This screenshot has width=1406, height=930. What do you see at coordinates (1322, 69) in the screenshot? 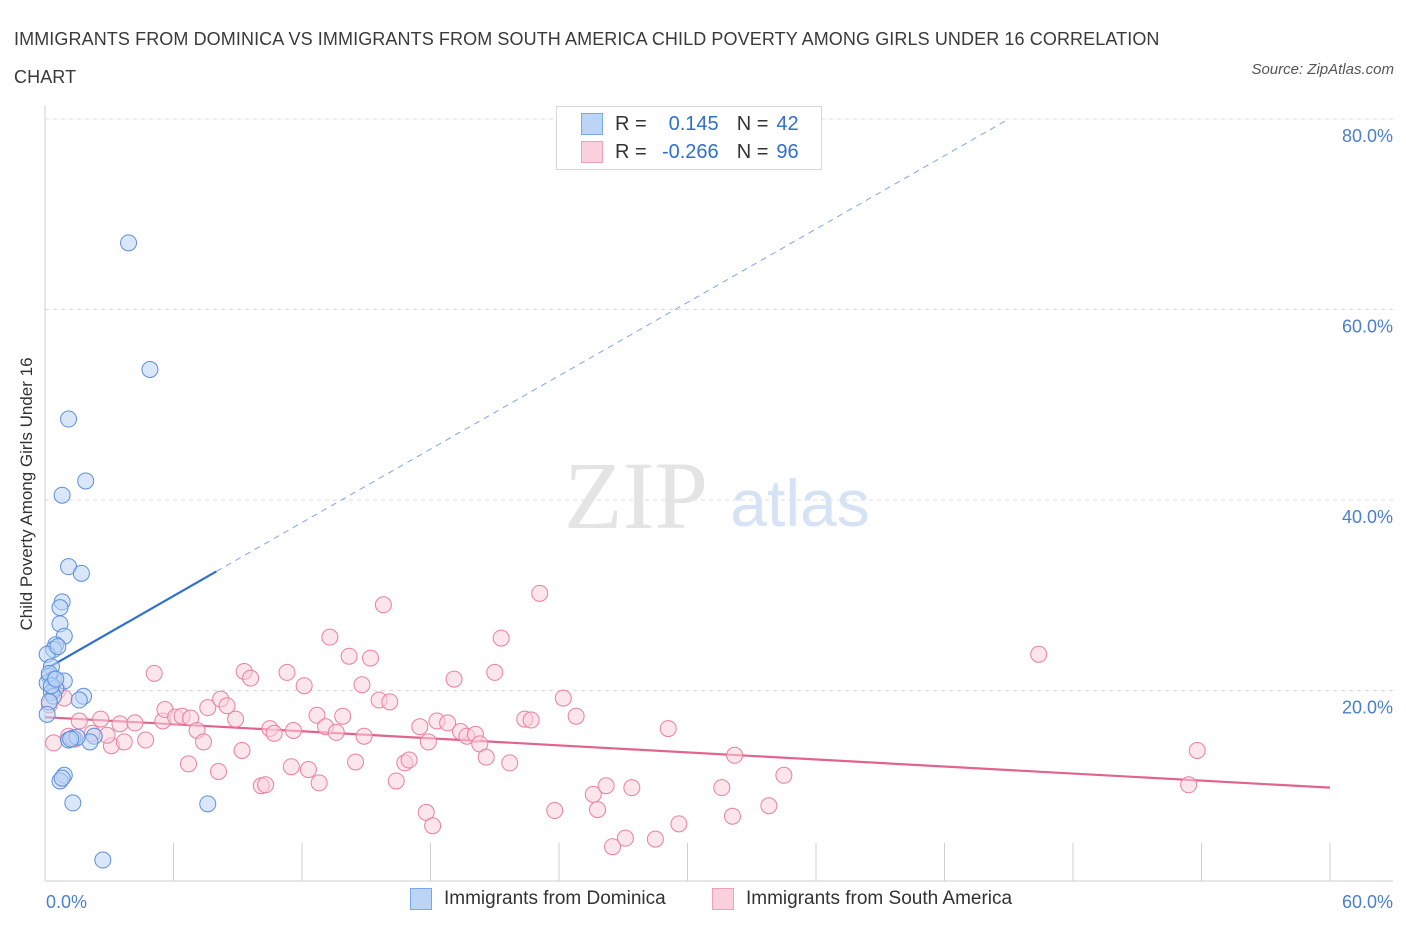
I see `source-note: Source: ZipAtlas.com` at bounding box center [1322, 69].